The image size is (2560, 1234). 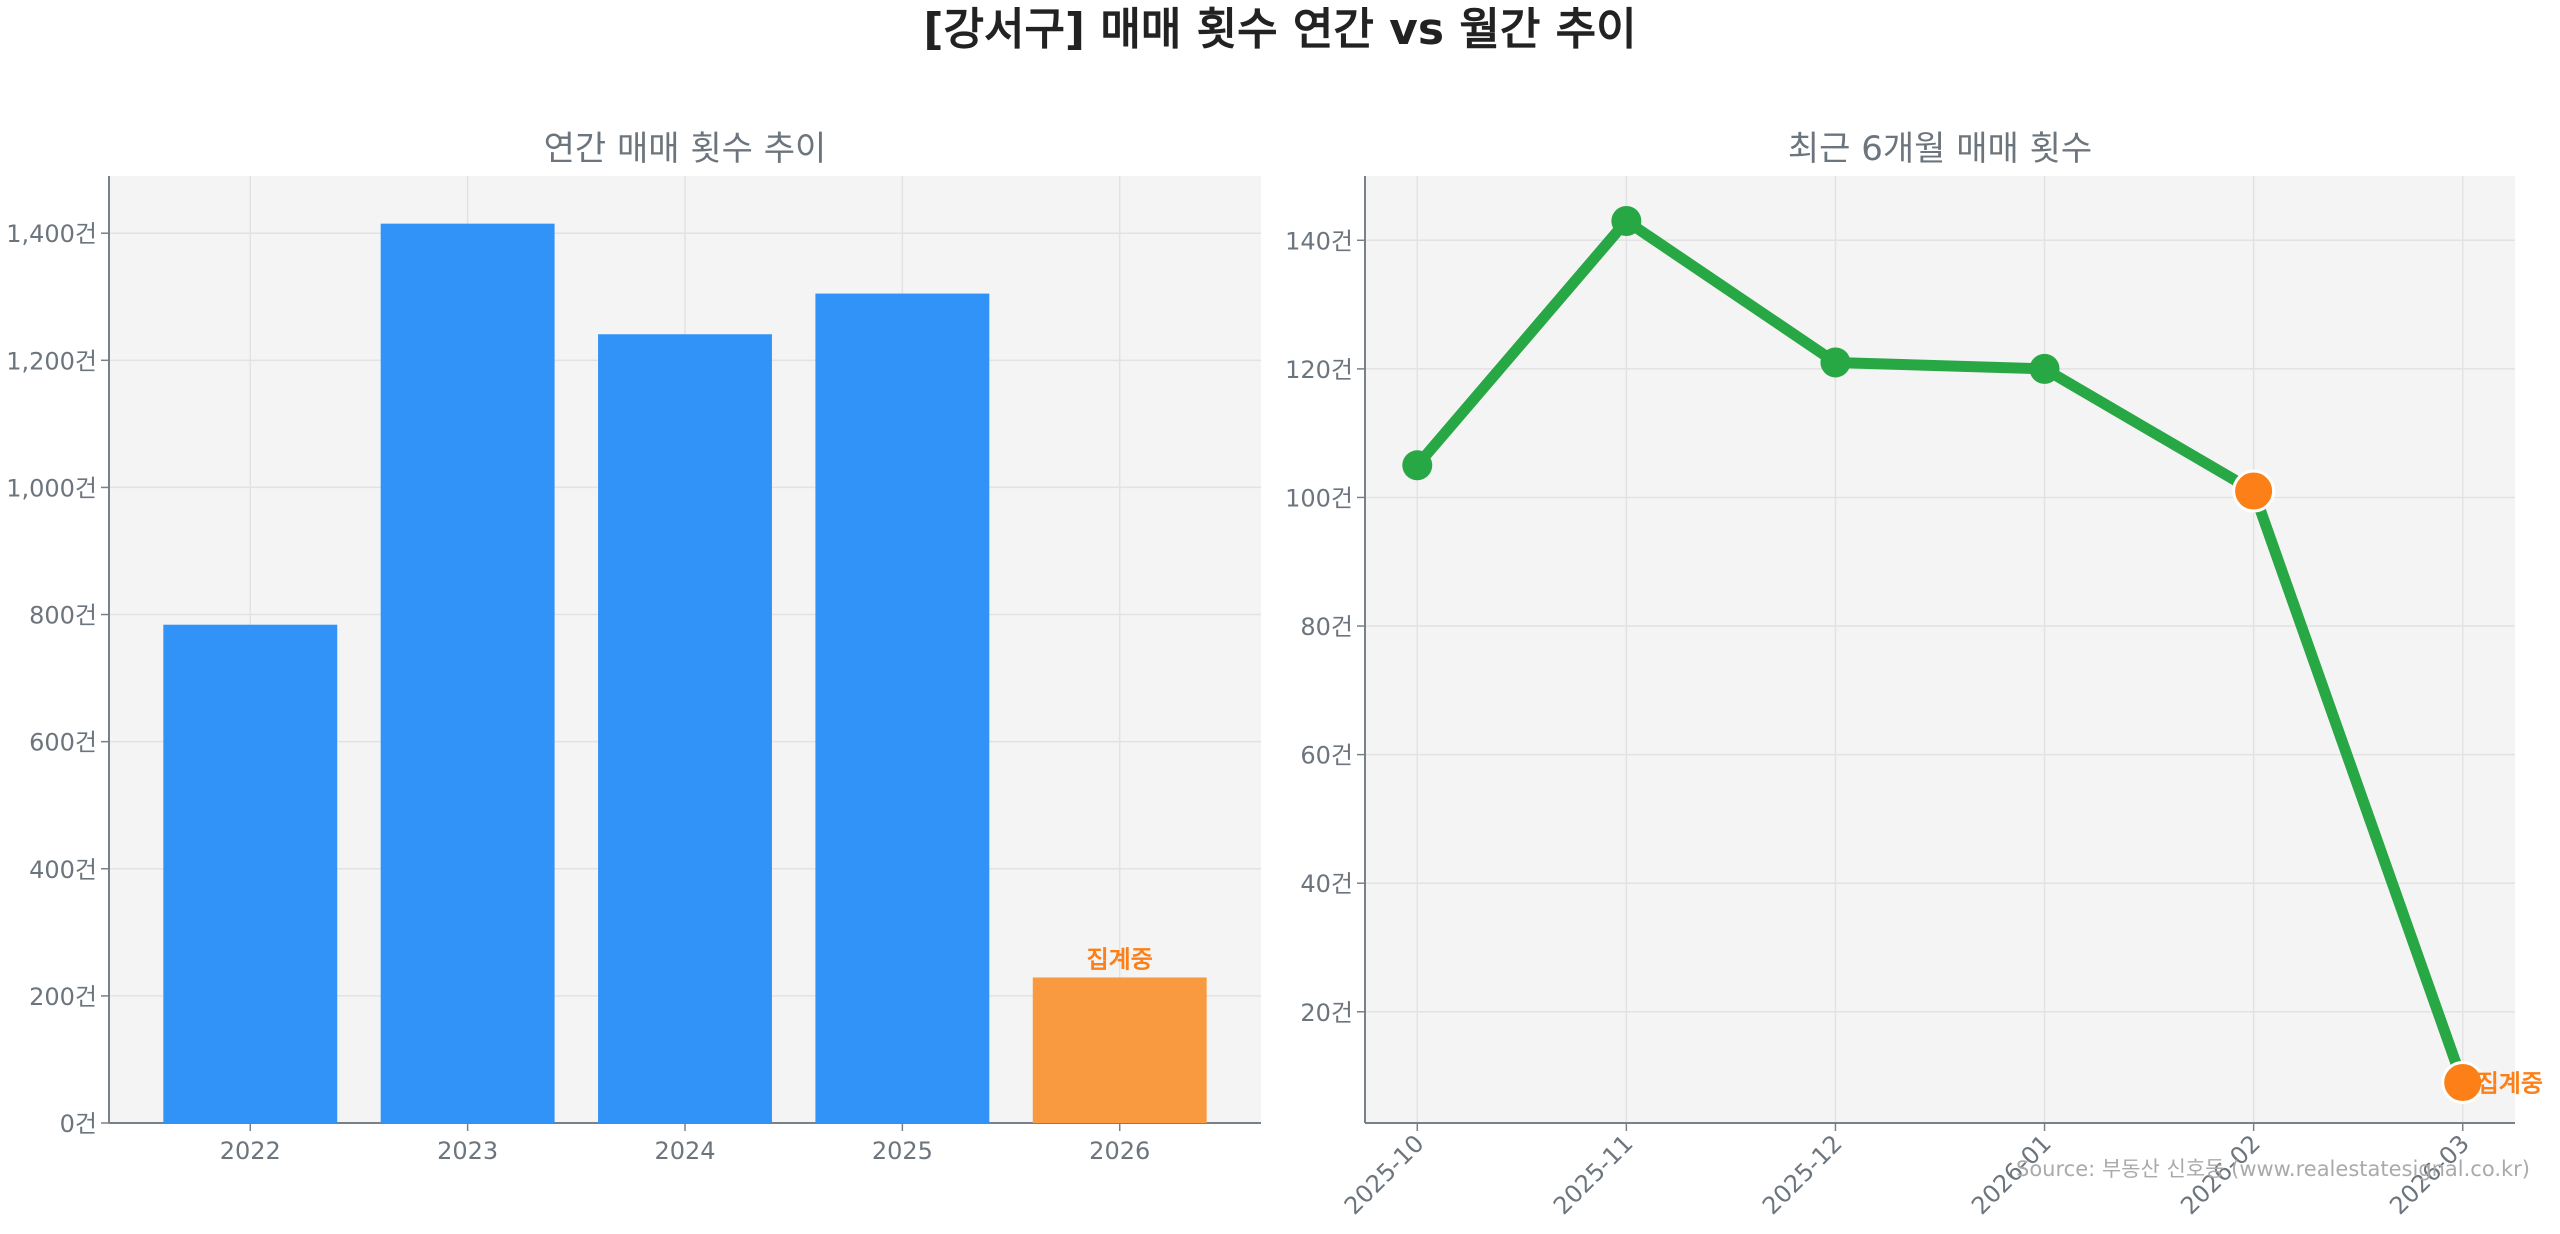 I want to click on x-tick-label: 2025, so click(x=902, y=1151).